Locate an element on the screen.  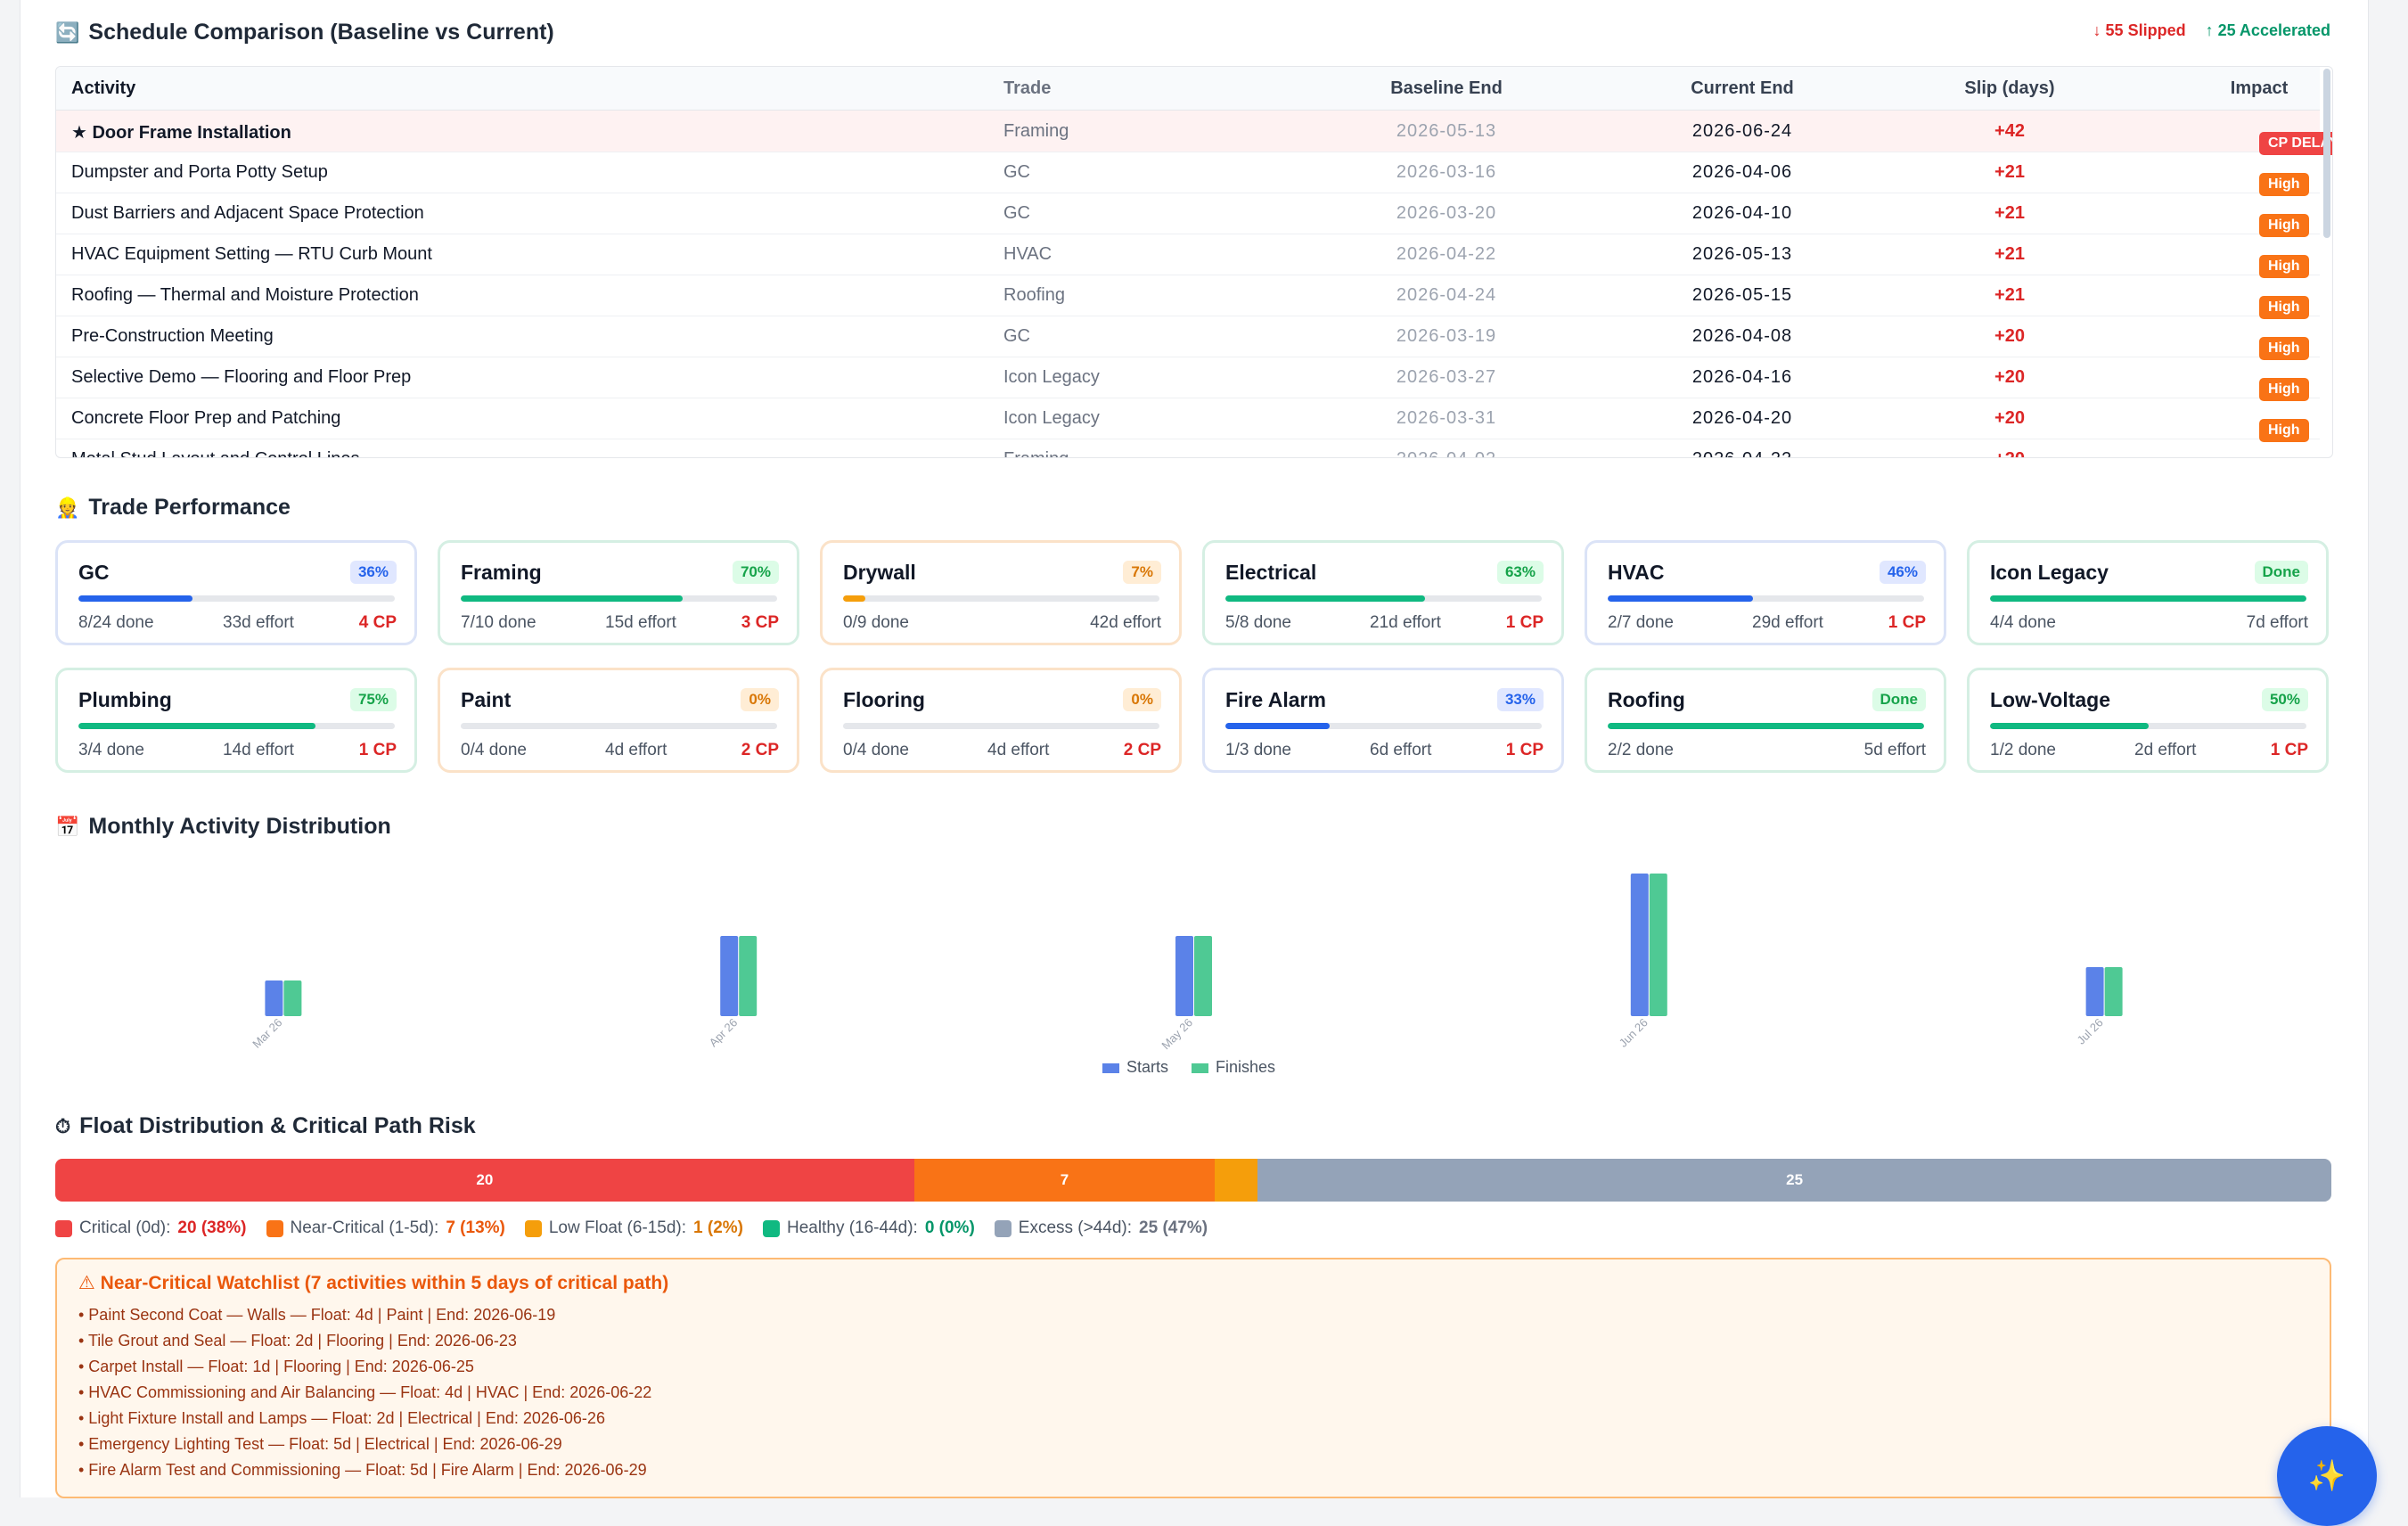
trade-card: Drywall 7% 0/9 done 42d effort is located at coordinates (1001, 592).